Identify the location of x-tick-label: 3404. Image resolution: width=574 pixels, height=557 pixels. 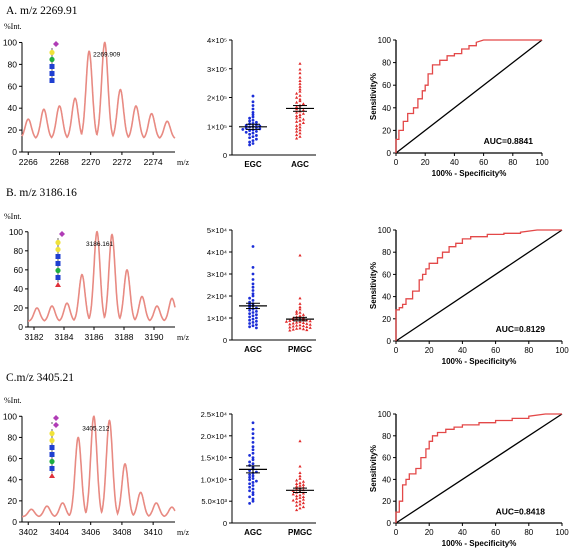
(59, 532).